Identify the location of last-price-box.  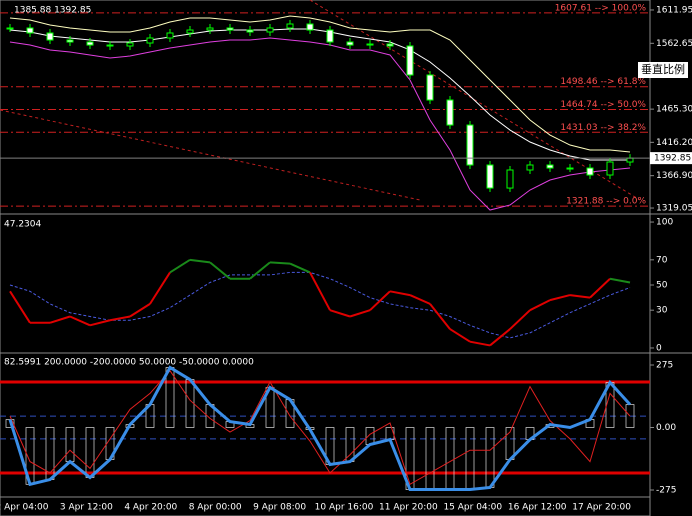
(671, 158).